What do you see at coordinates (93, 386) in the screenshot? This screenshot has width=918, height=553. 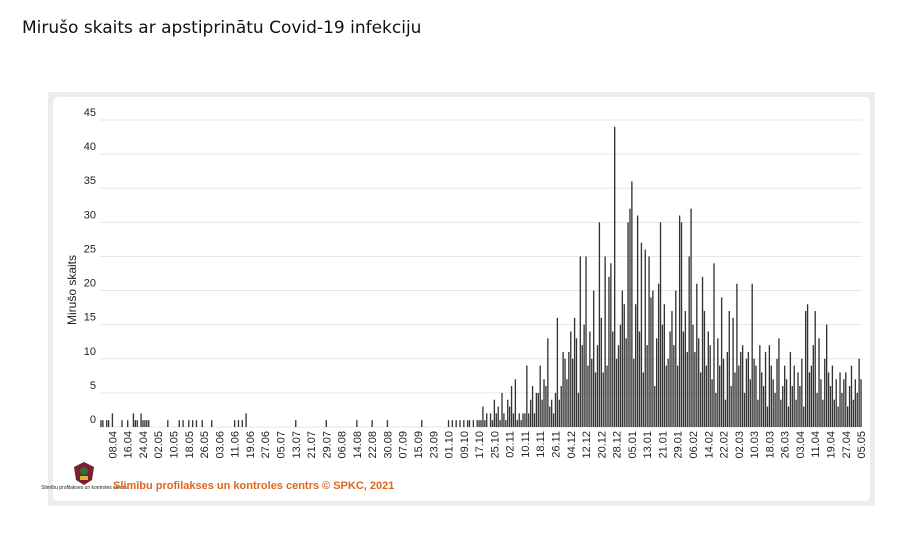 I see `y-tick-label: 5` at bounding box center [93, 386].